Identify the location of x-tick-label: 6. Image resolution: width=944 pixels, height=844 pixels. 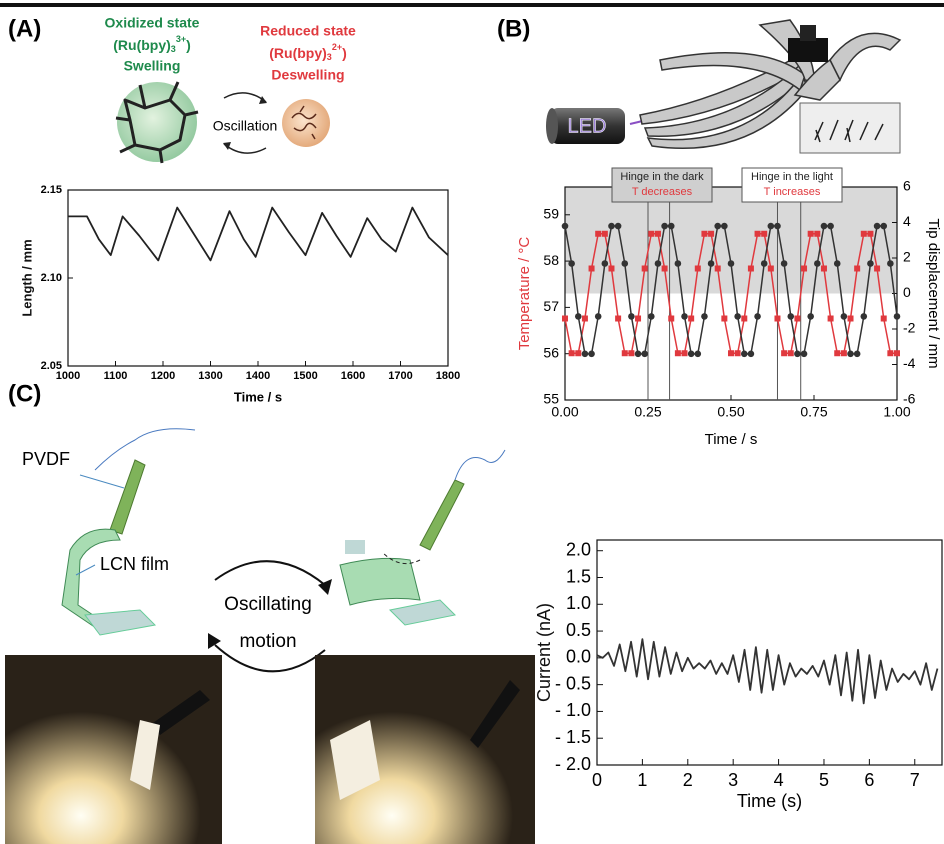
(869, 780).